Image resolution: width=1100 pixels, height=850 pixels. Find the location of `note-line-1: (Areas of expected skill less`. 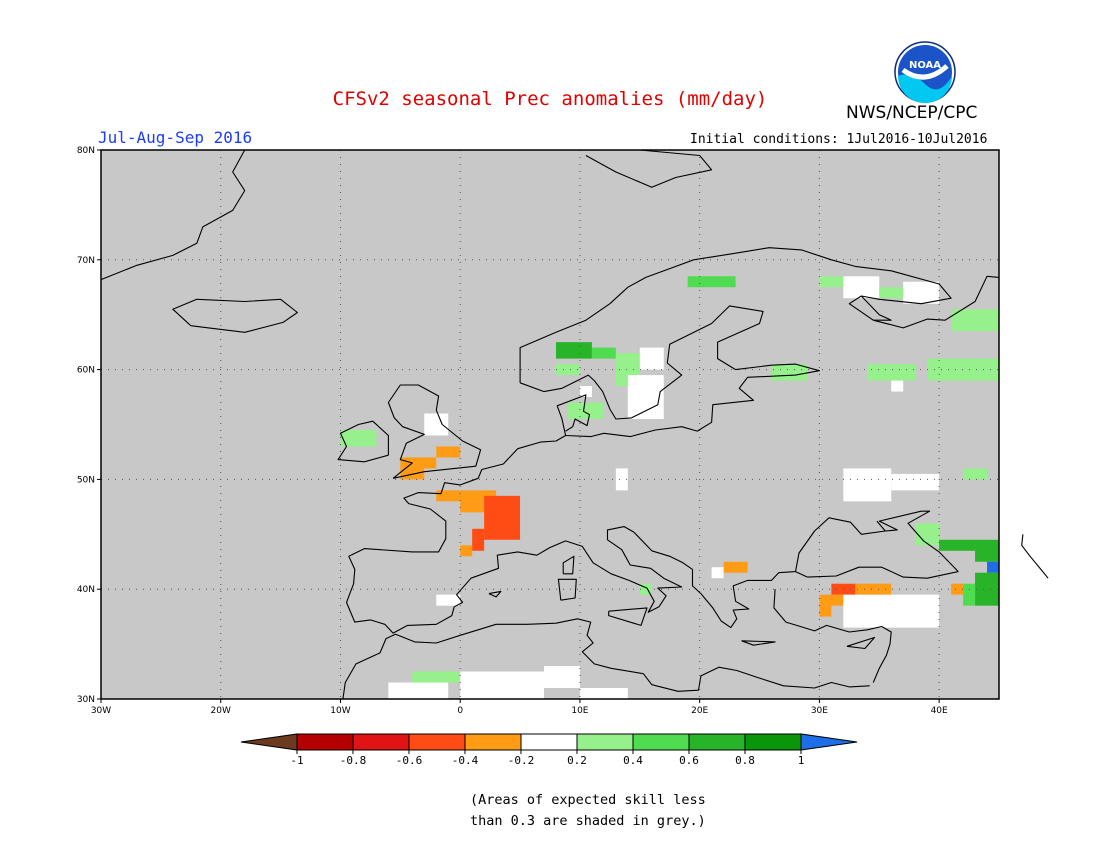

note-line-1: (Areas of expected skill less is located at coordinates (588, 800).